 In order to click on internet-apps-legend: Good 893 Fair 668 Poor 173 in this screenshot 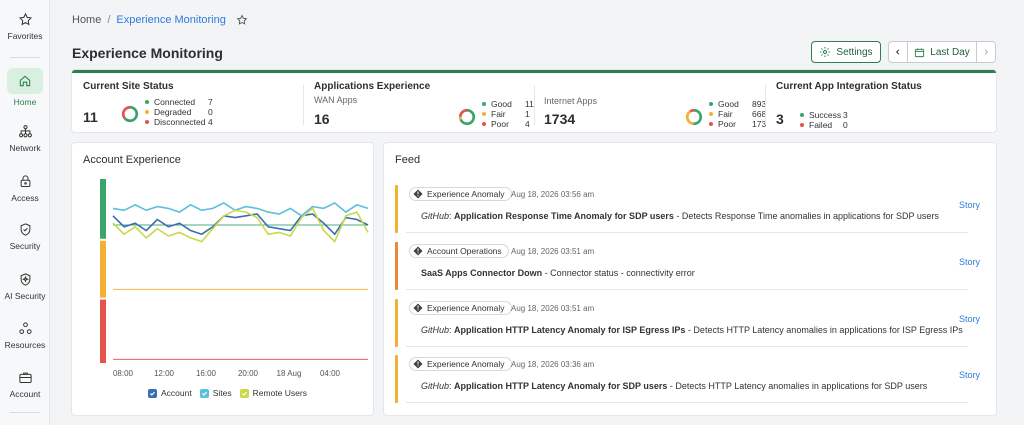, I will do `click(737, 114)`.